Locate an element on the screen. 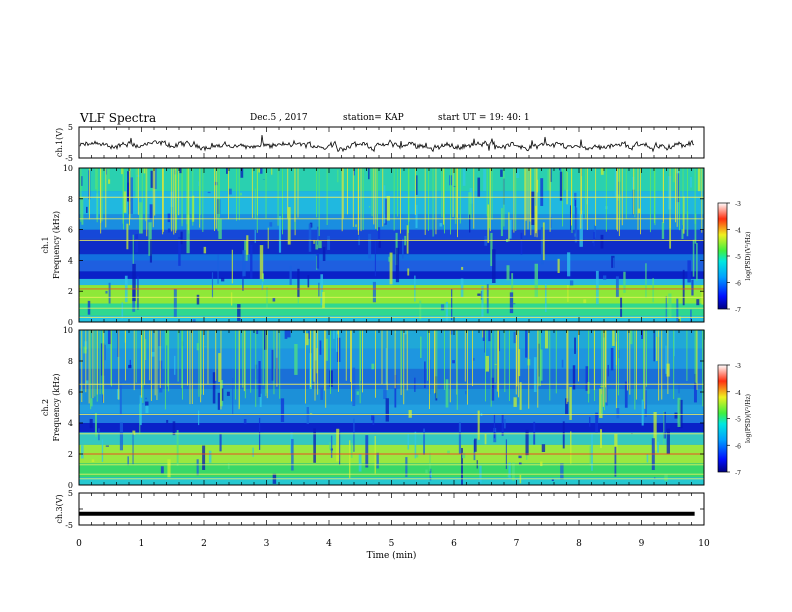 This screenshot has height=612, width=792. ch2-spectrogram-colorbar-tick-label: -6 is located at coordinates (738, 446).